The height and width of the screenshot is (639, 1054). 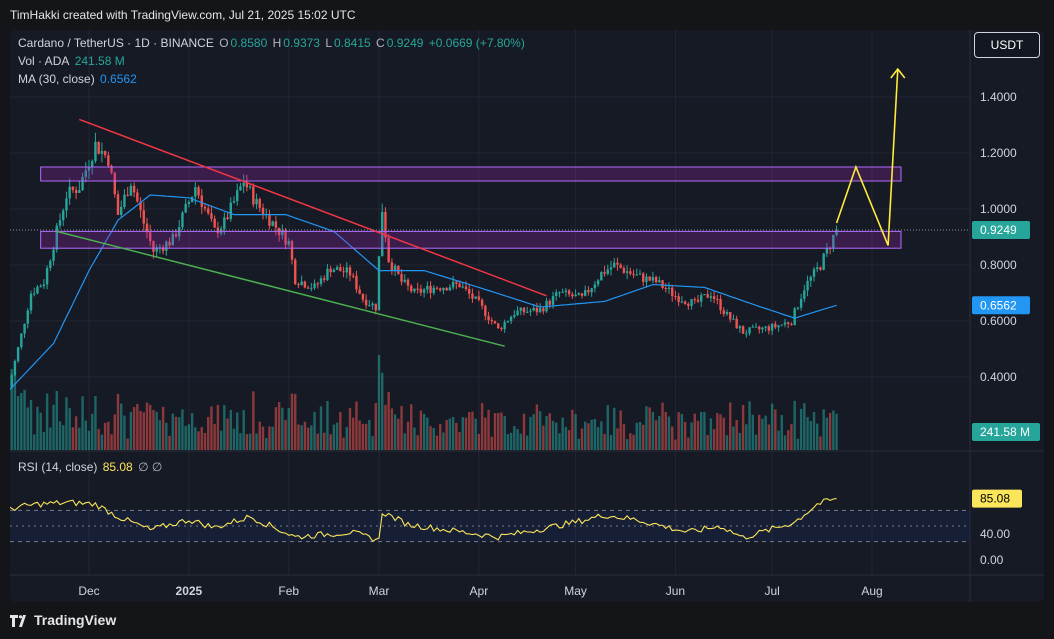 I want to click on ma-label: MA (30, close), so click(x=56, y=79).